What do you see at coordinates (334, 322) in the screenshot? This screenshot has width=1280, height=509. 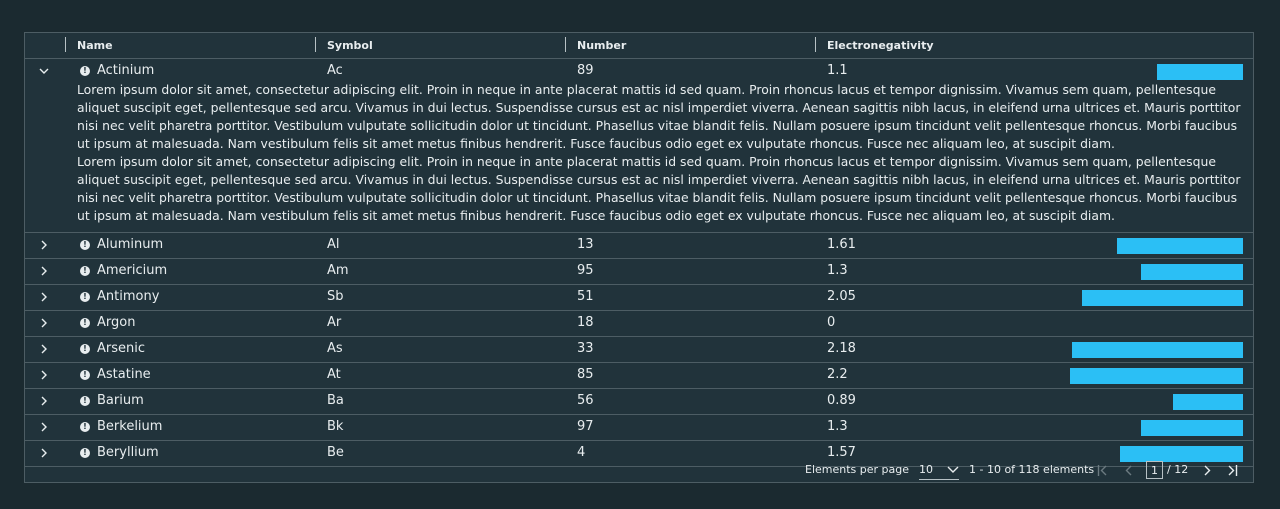 I see `cell-symbol: Ar` at bounding box center [334, 322].